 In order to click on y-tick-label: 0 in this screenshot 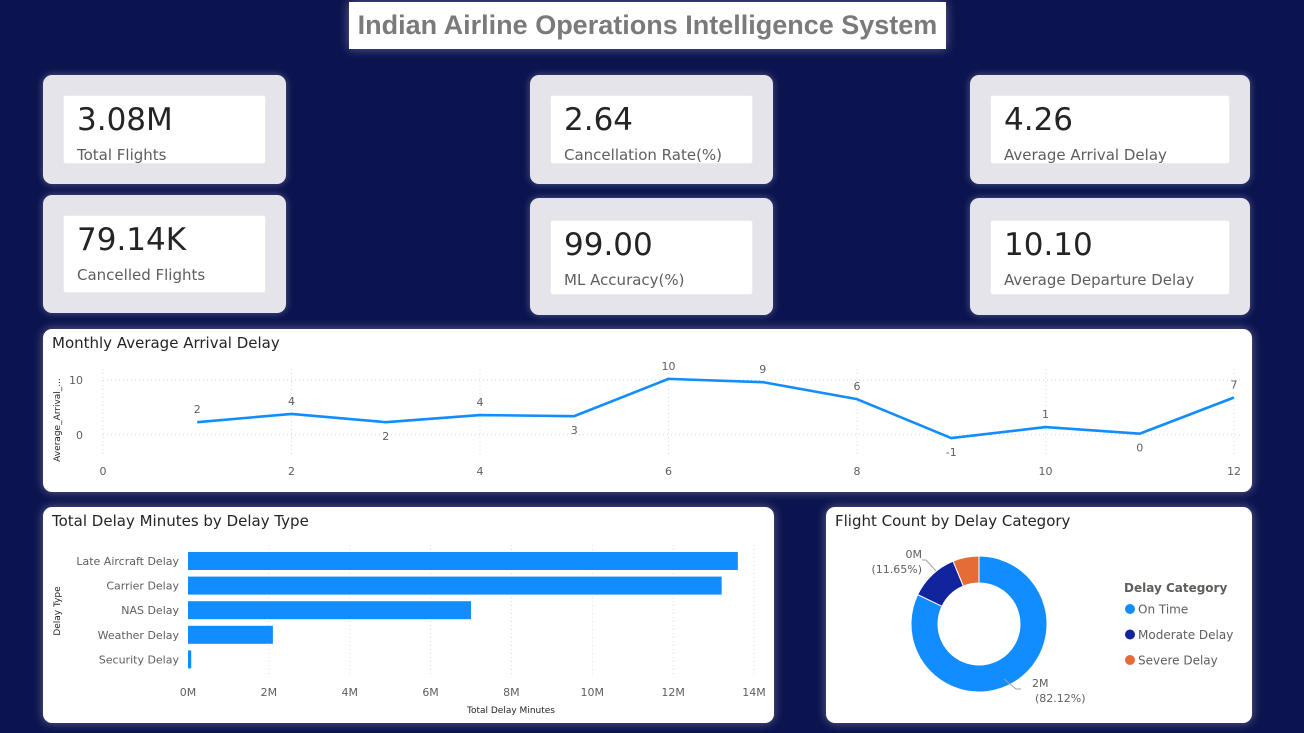, I will do `click(79, 435)`.